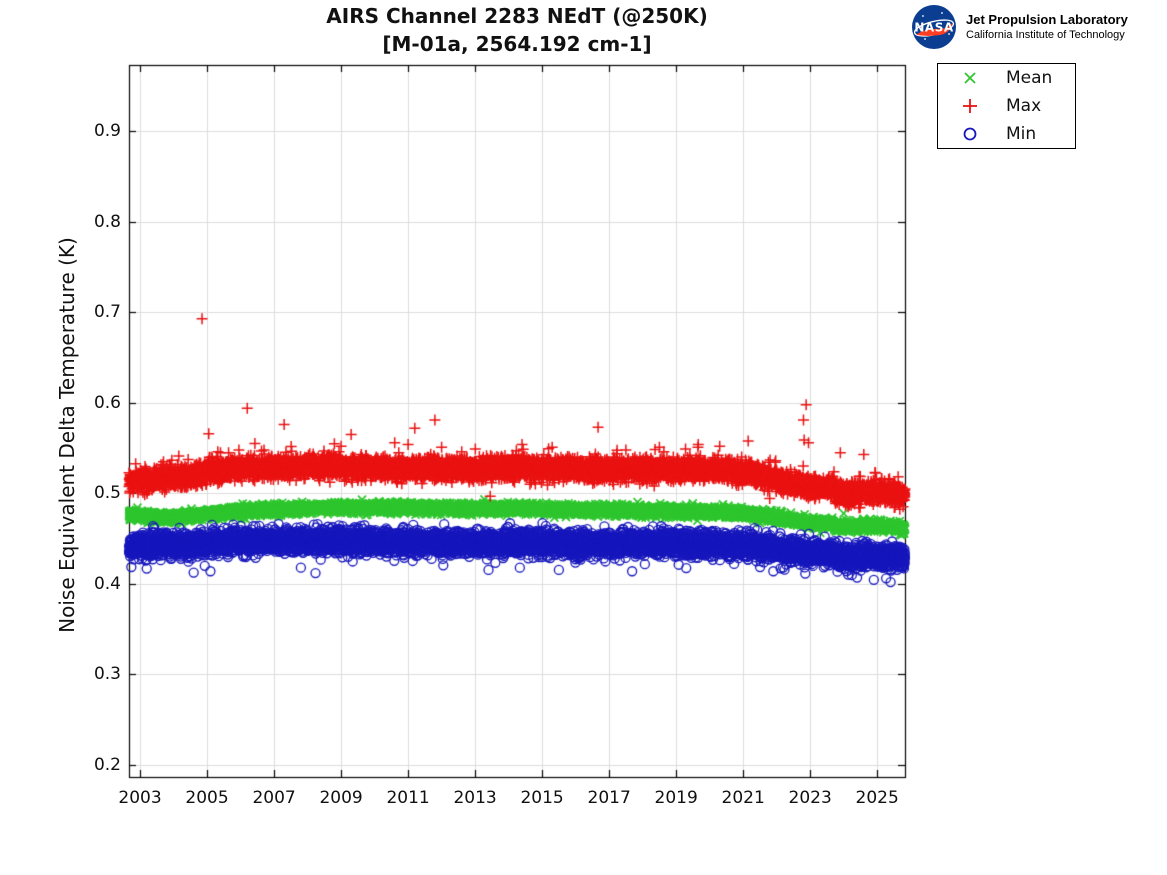 This screenshot has width=1167, height=875. Describe the element at coordinates (107, 221) in the screenshot. I see `y-tick-label: 0.8` at that location.